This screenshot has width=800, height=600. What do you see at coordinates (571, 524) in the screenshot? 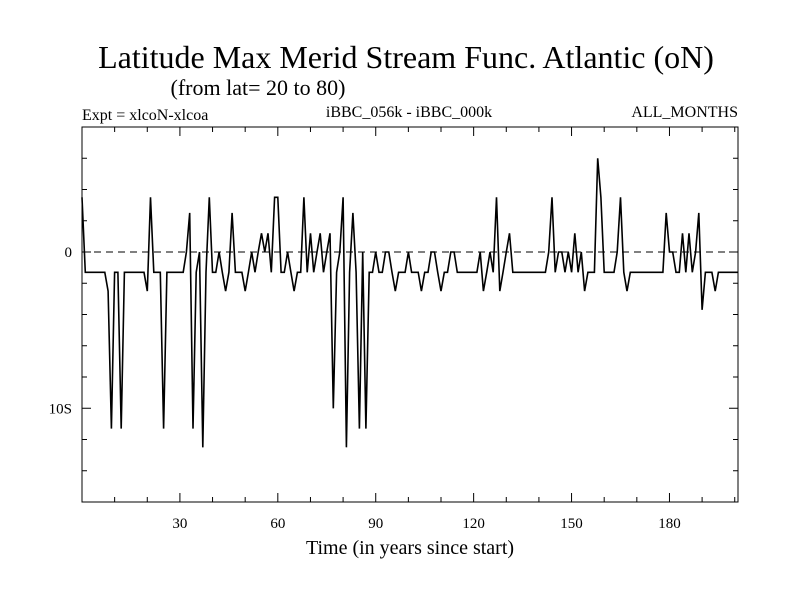
I see `x-tick-label: 150` at bounding box center [571, 524].